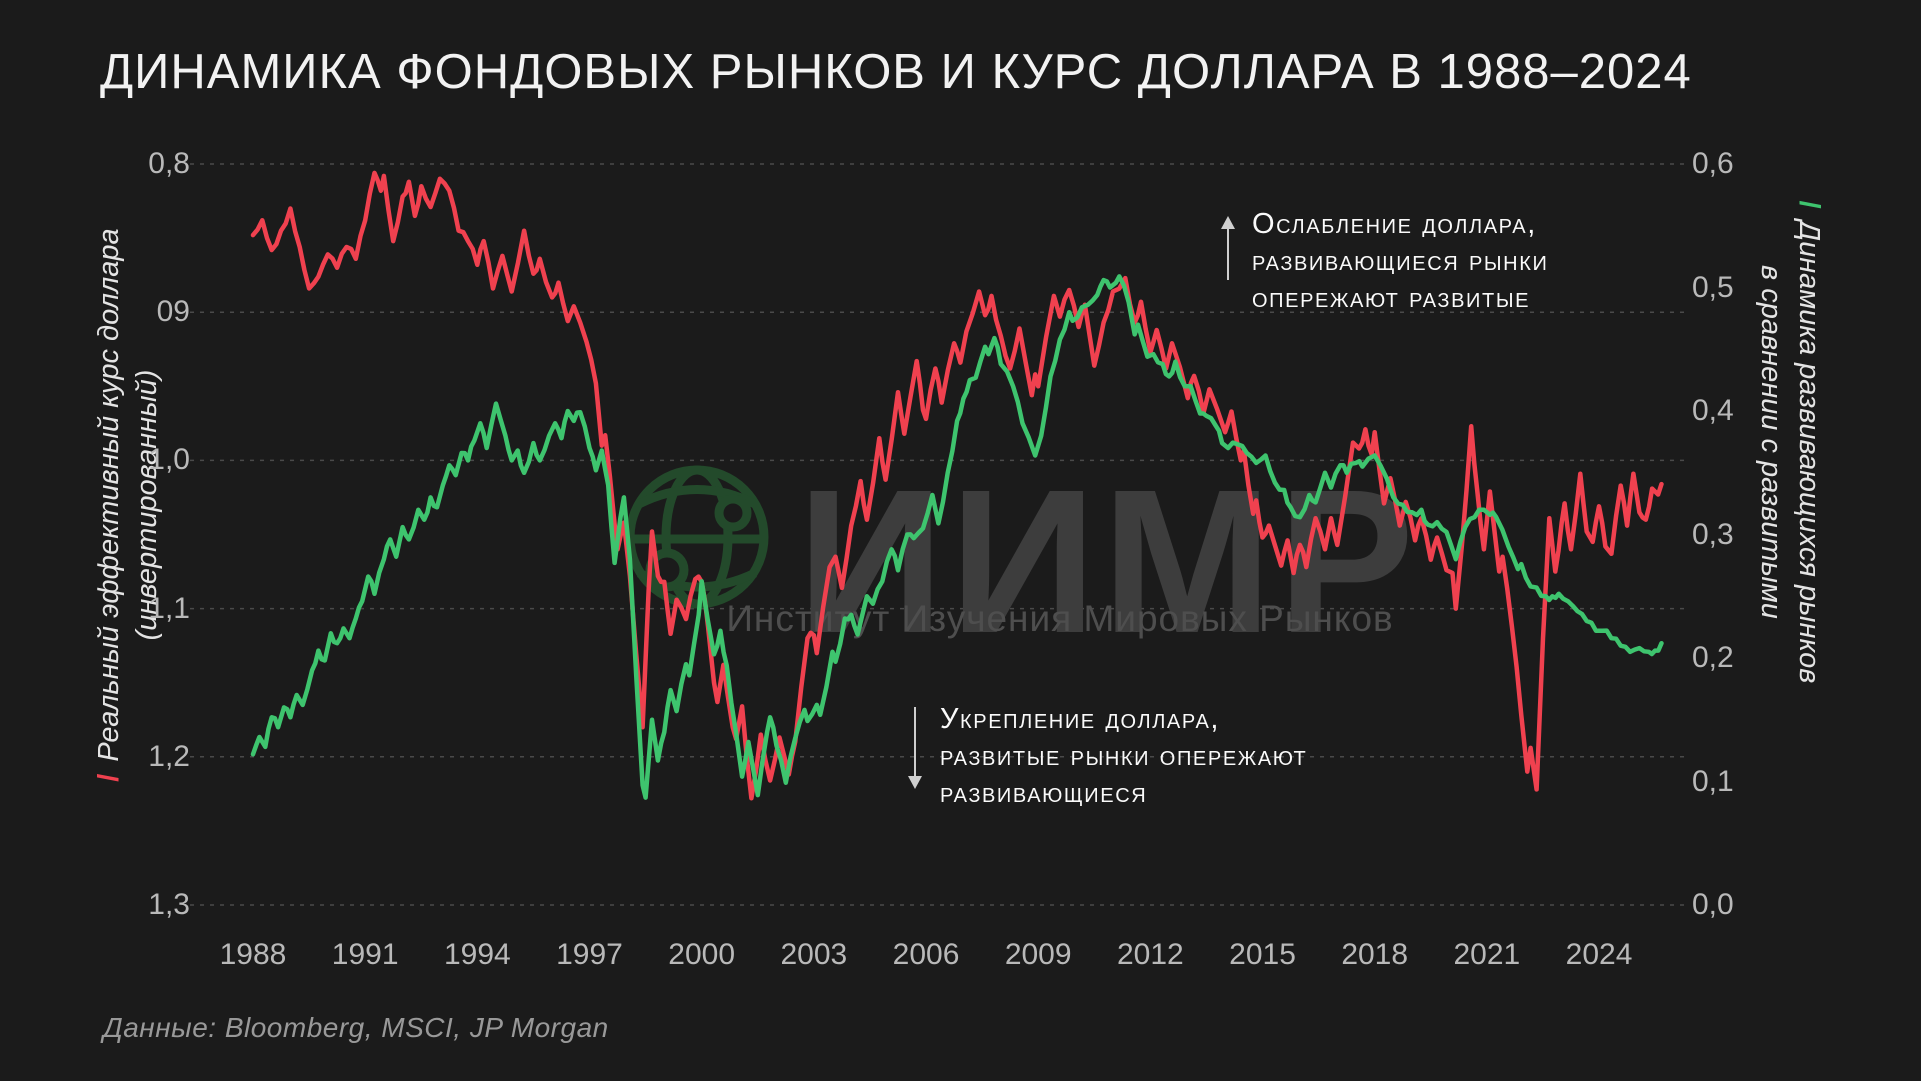 The height and width of the screenshot is (1081, 1921). I want to click on x-axis-tick-label: 2024, so click(1599, 954).